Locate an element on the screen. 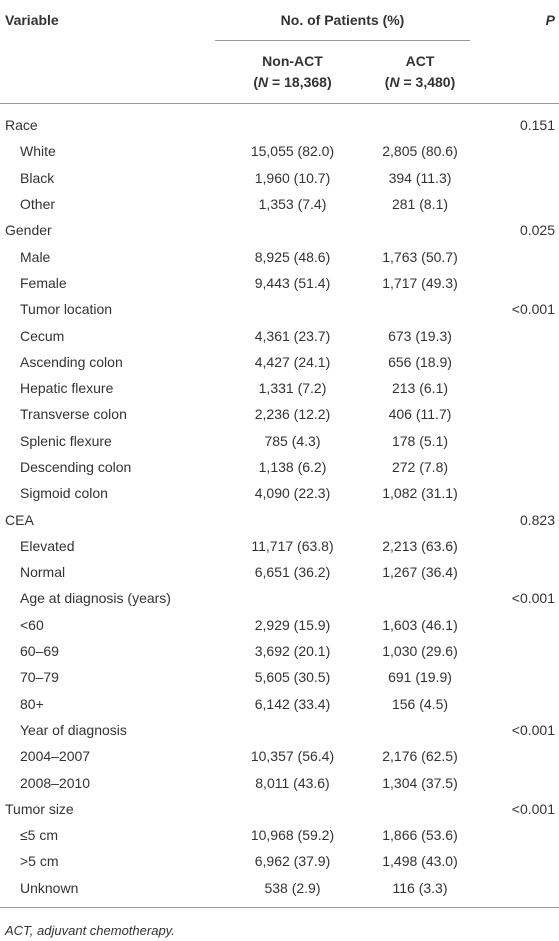  table-cell: 80+ is located at coordinates (32, 703).